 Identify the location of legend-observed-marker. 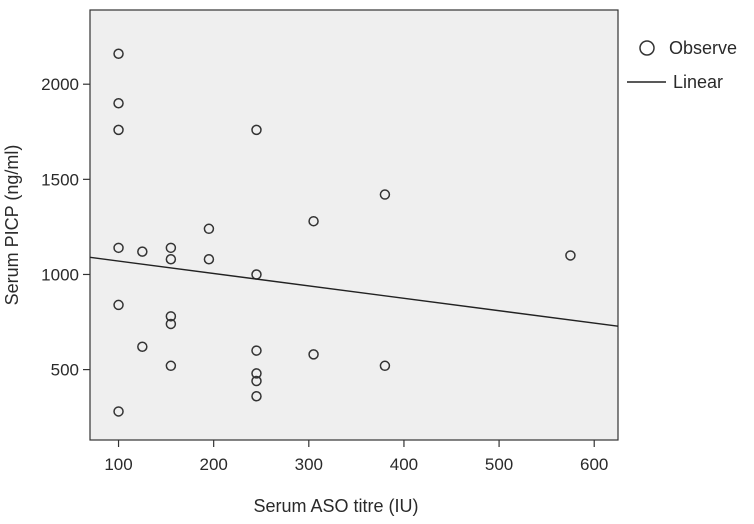
(647, 48).